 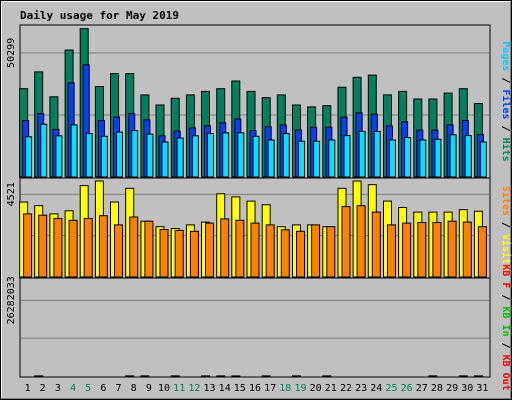 What do you see at coordinates (506, 150) in the screenshot?
I see `legend-item-hits: Hits` at bounding box center [506, 150].